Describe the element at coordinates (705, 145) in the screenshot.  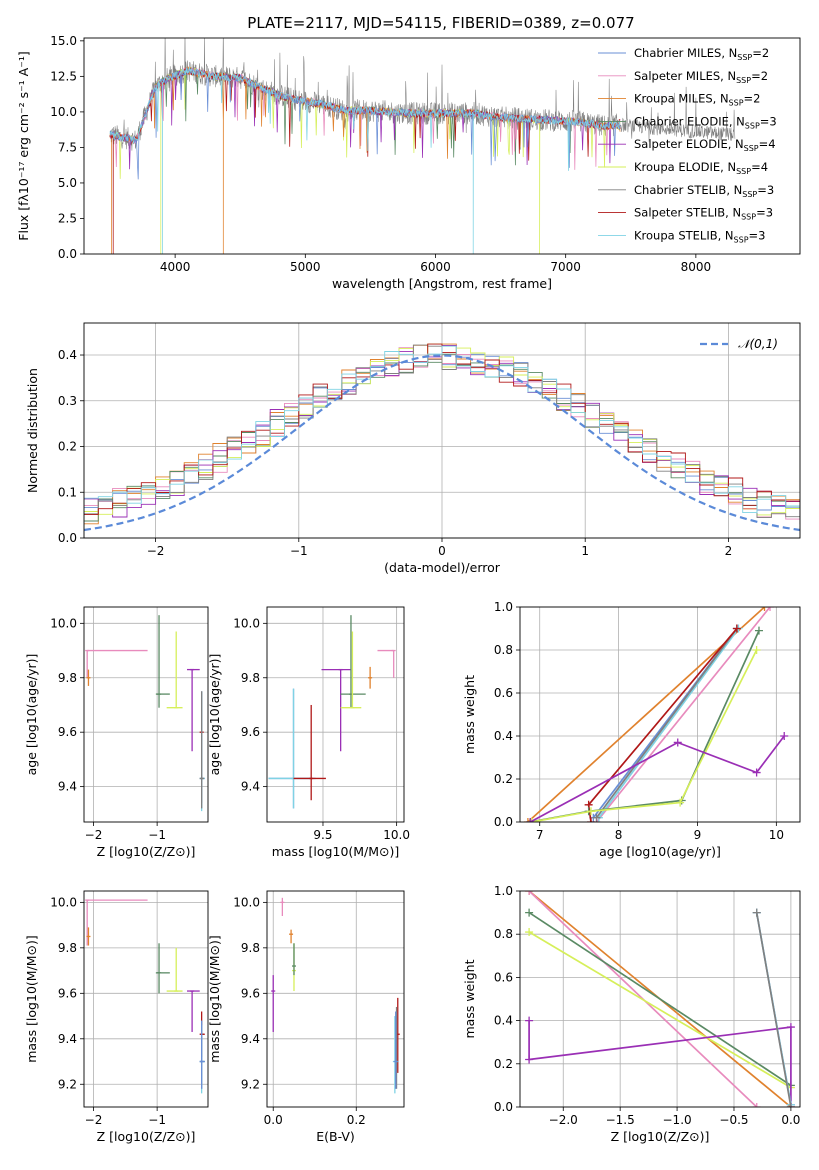
I see `legend-label: Salpeter ELODIE, NSSP=4` at that location.